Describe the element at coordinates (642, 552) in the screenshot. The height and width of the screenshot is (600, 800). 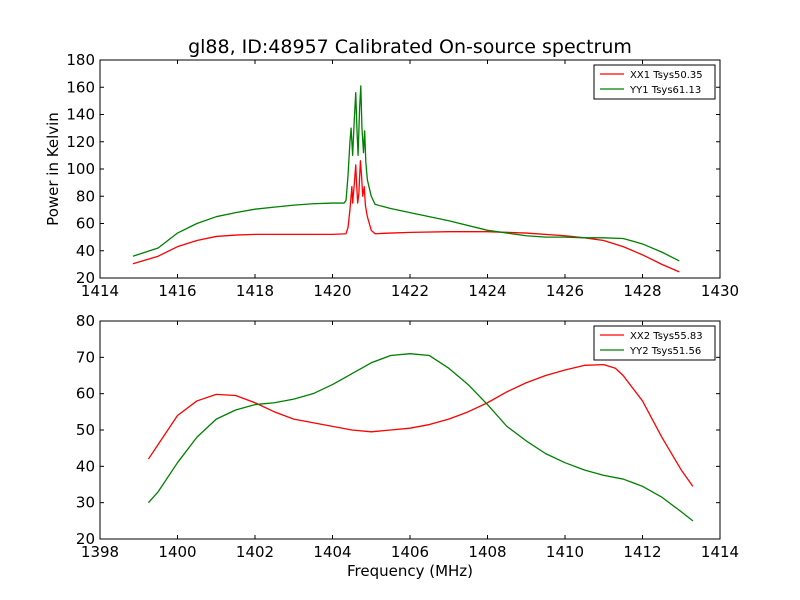
I see `bottom-x-tick-label: 1412` at that location.